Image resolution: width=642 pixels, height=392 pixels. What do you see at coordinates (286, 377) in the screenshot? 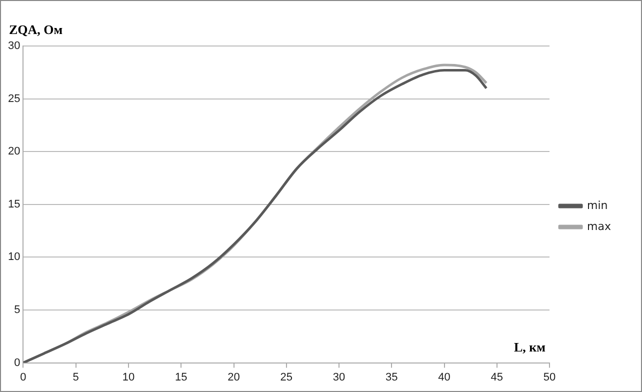
I see `x-tick-label: 25` at bounding box center [286, 377].